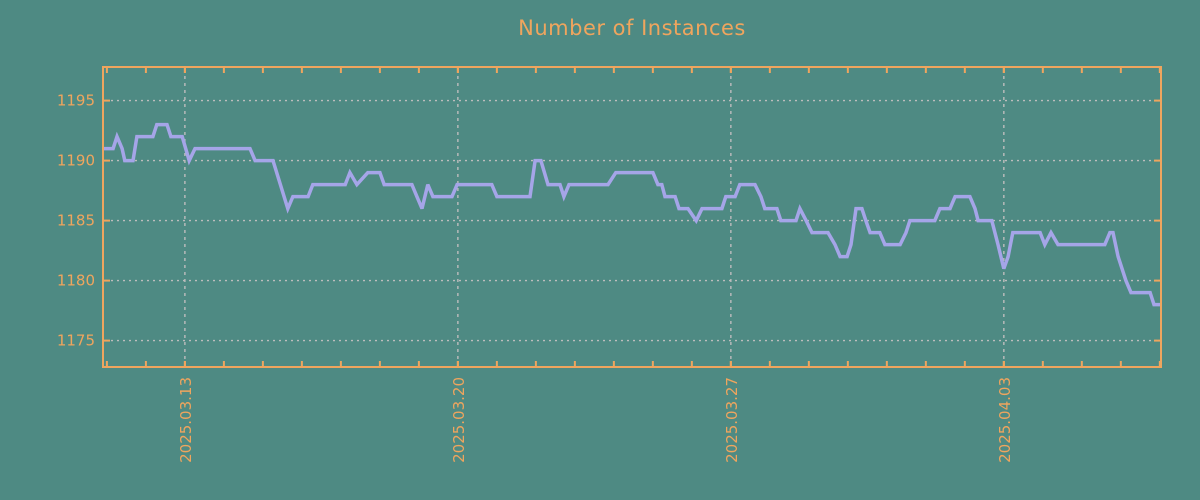 Image resolution: width=1200 pixels, height=500 pixels. I want to click on x-tick-label: 2025.03.20, so click(459, 420).